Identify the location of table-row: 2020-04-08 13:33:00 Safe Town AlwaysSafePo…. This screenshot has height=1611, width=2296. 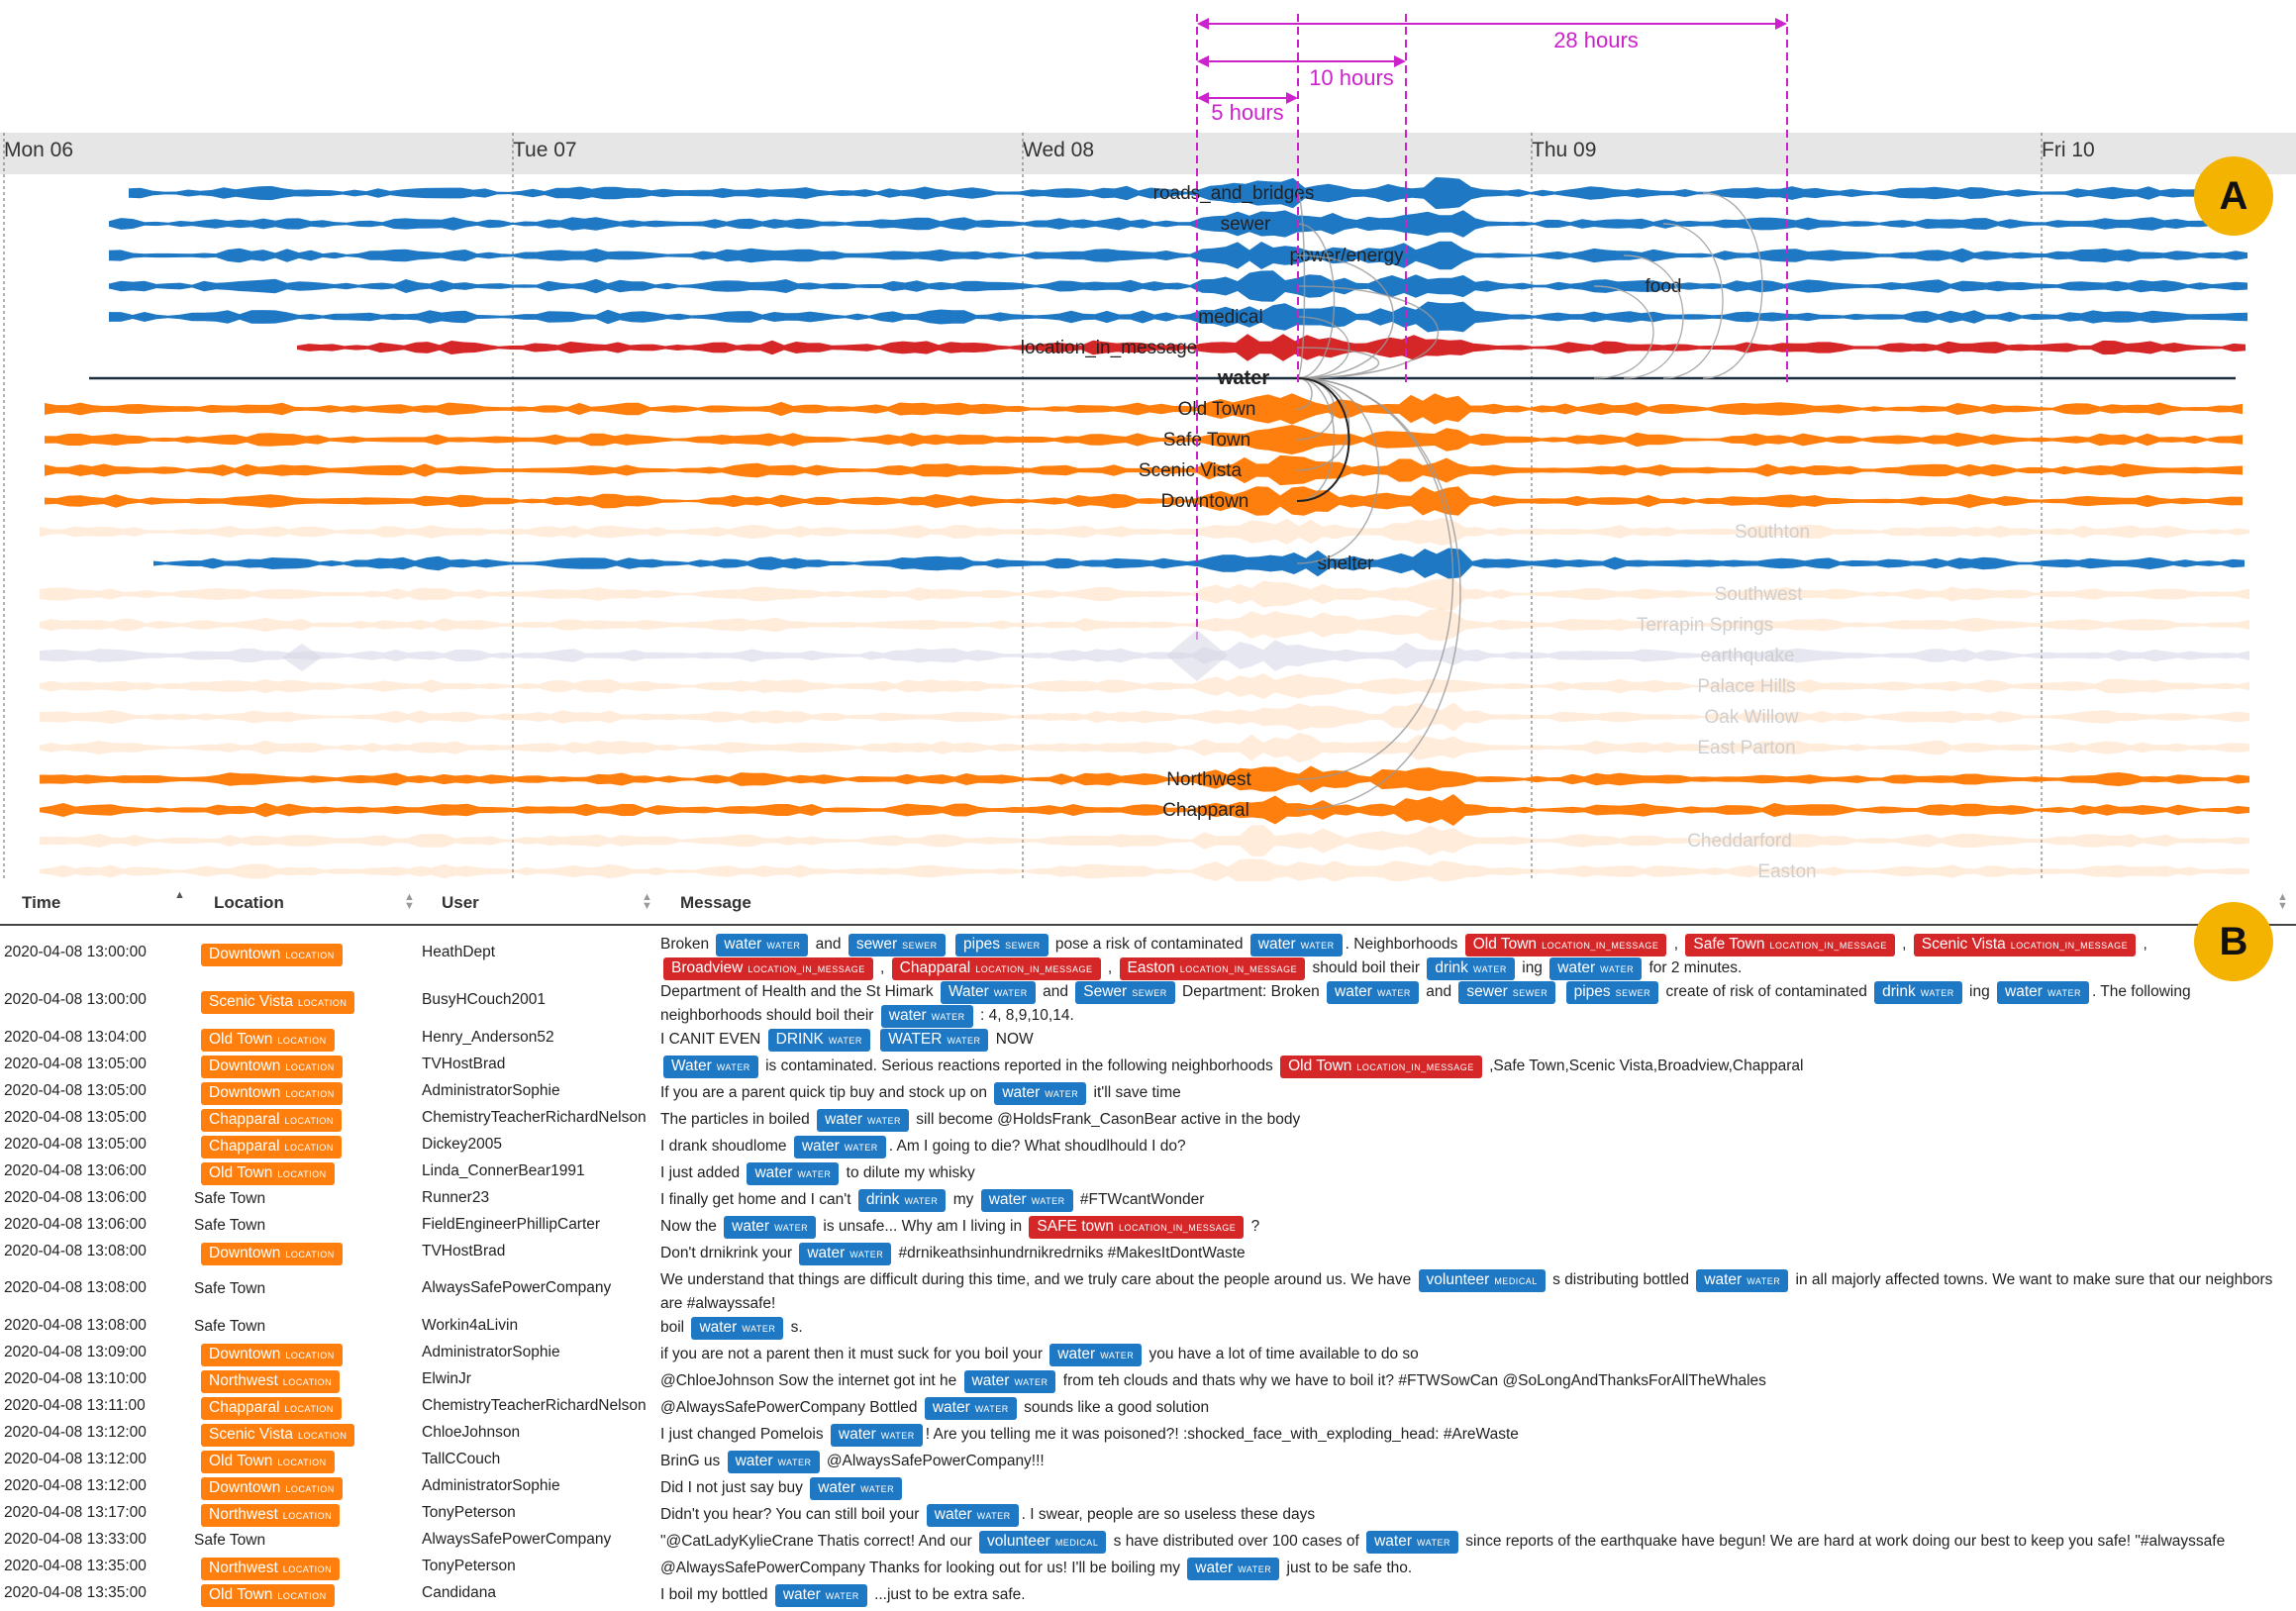
(1148, 1543).